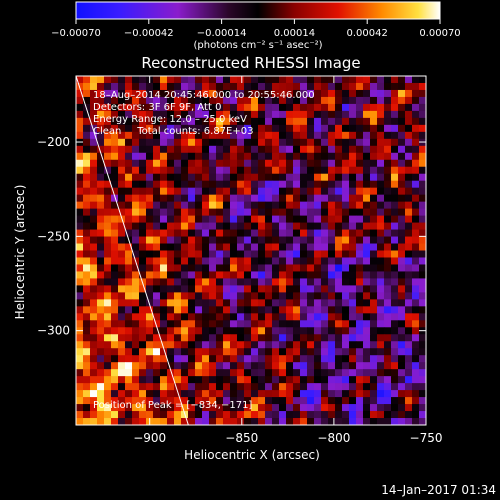  Describe the element at coordinates (53, 142) in the screenshot. I see `y-tick-label: −200` at that location.